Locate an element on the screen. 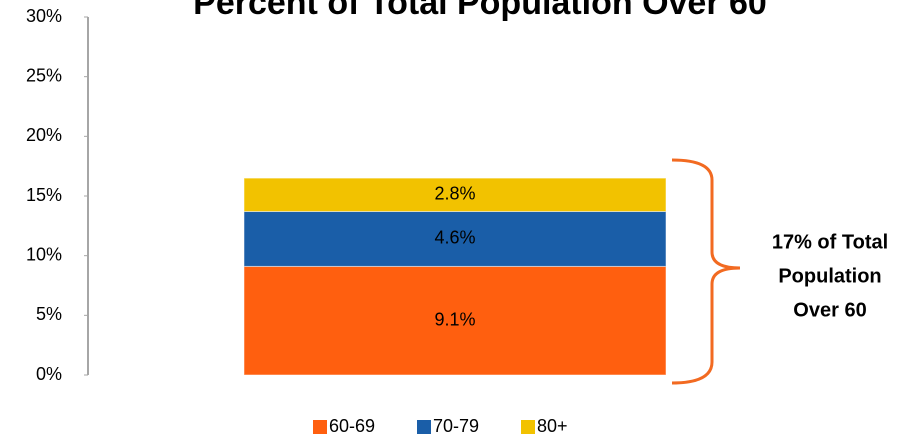 This screenshot has width=913, height=438. data-label: 9.1% is located at coordinates (454, 319).